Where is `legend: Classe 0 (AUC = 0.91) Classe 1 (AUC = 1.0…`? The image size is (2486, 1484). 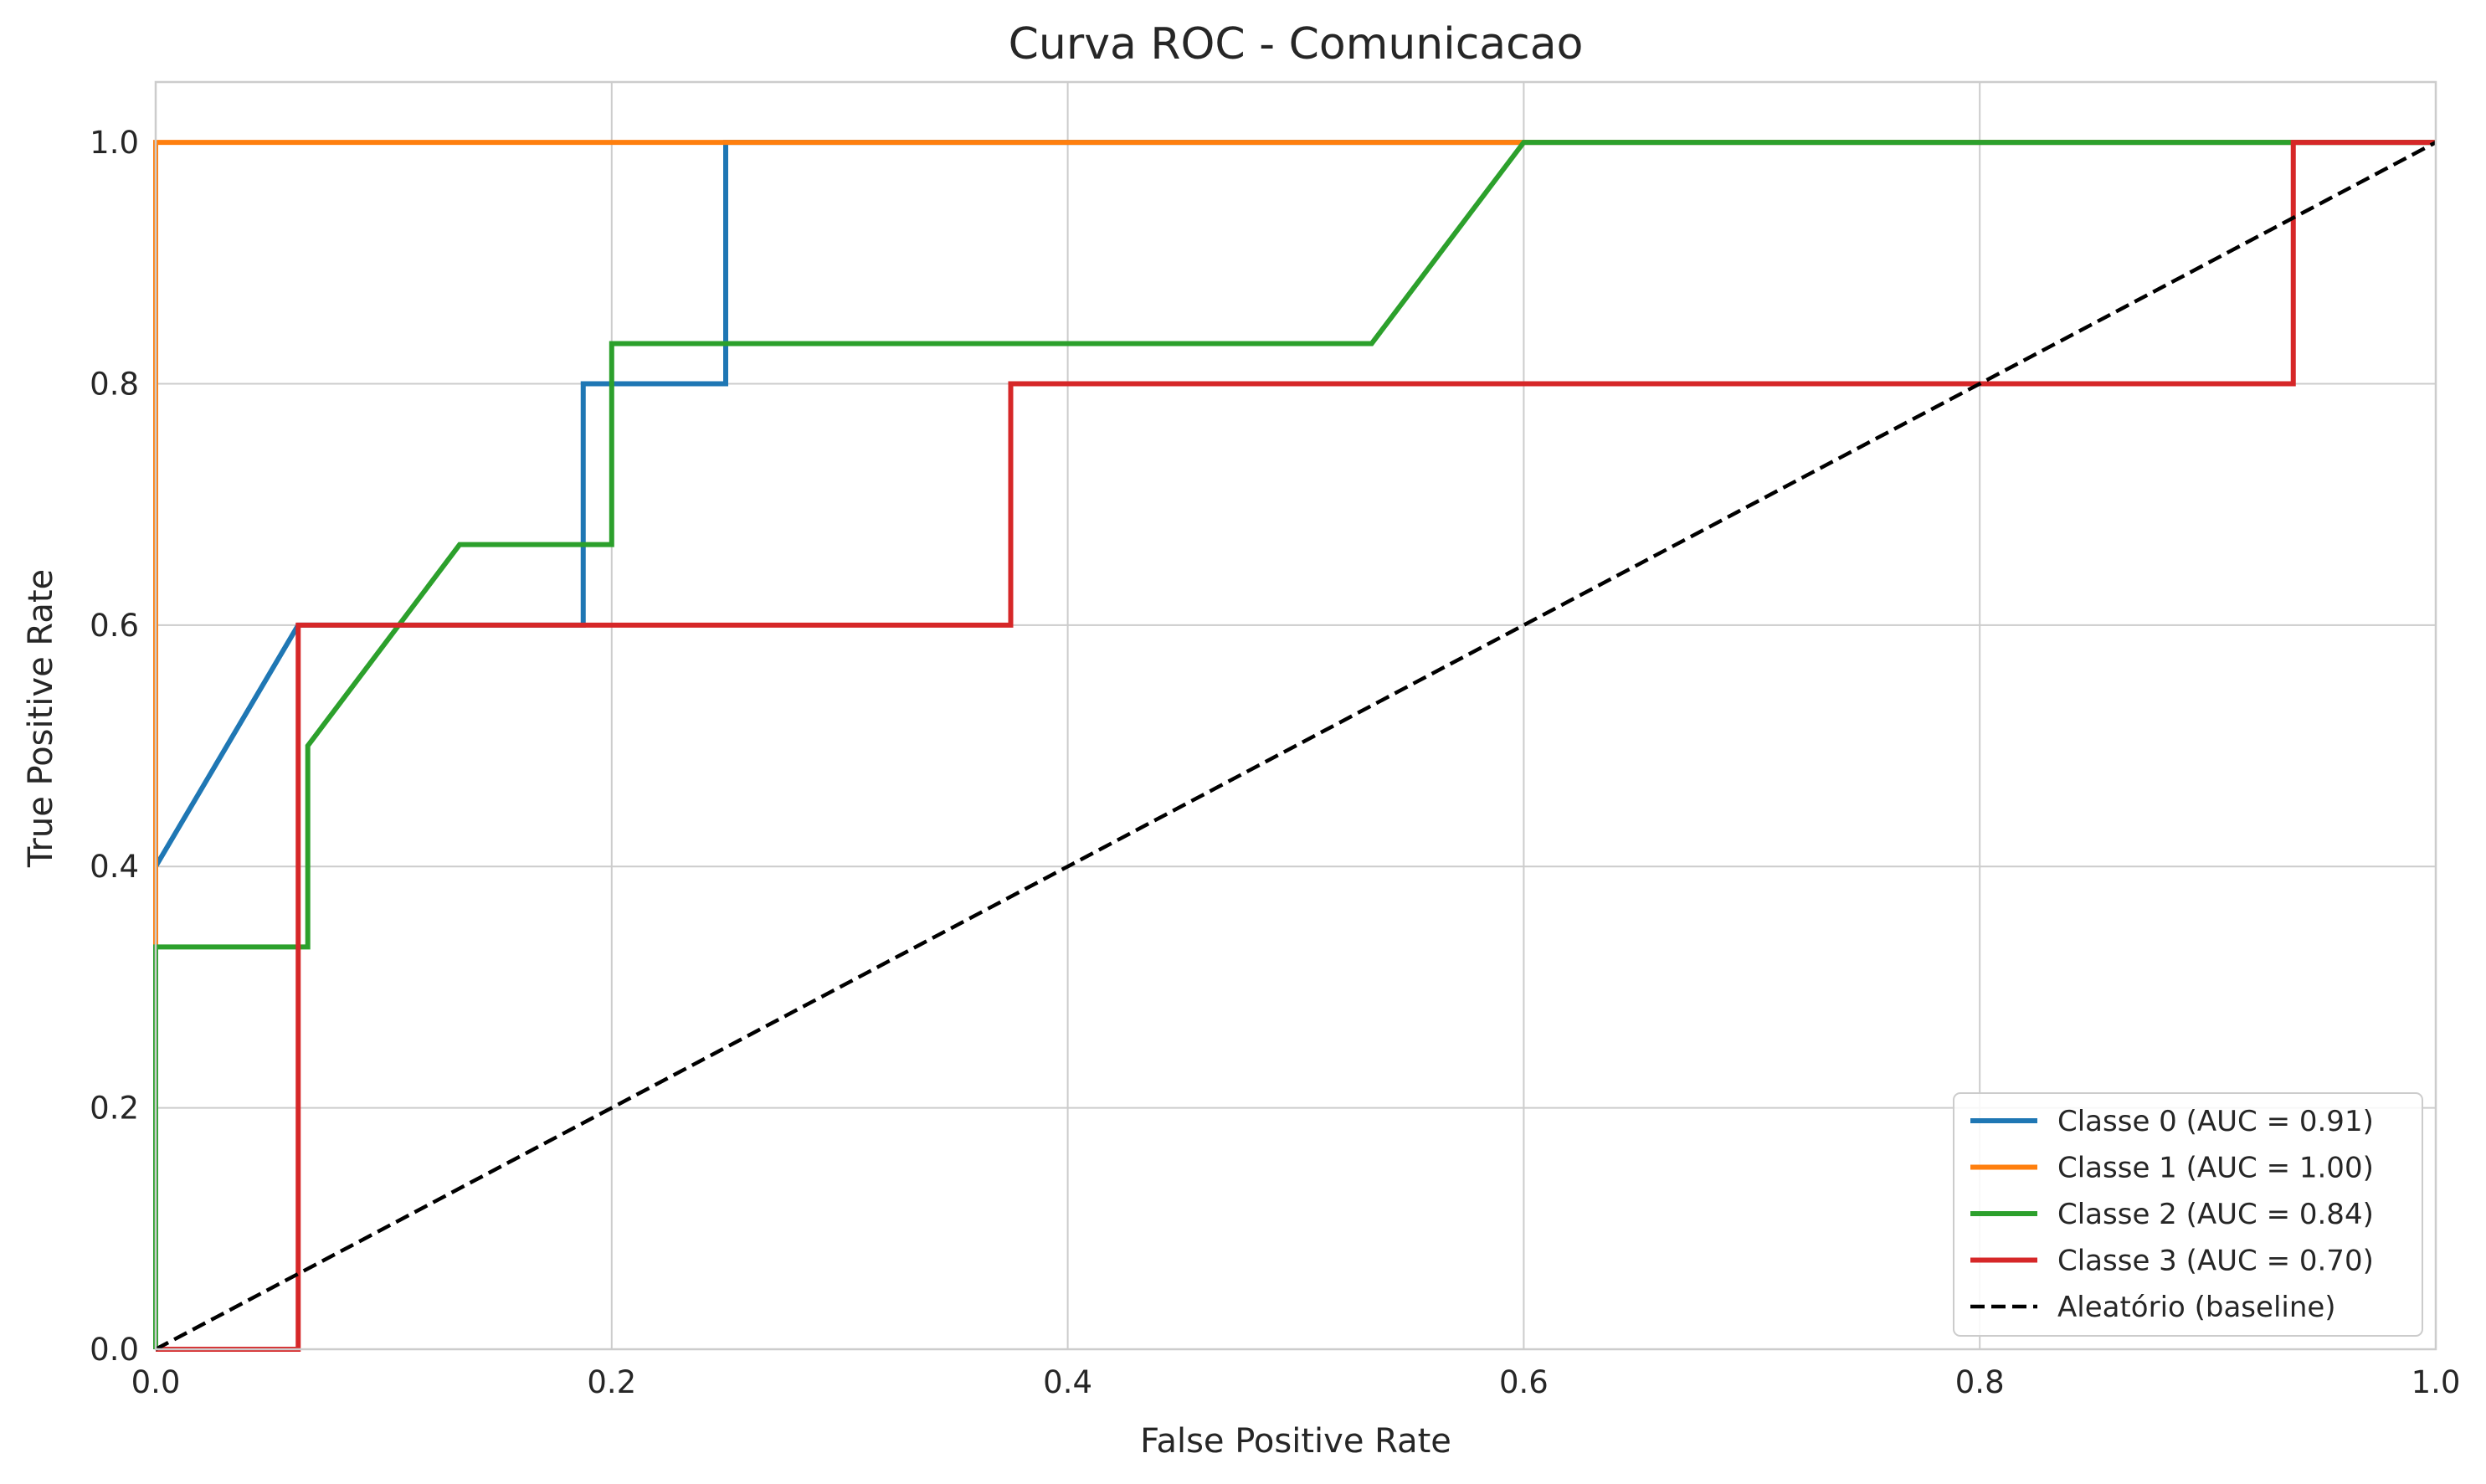 legend: Classe 0 (AUC = 0.91) Classe 1 (AUC = 1.0… is located at coordinates (2188, 1215).